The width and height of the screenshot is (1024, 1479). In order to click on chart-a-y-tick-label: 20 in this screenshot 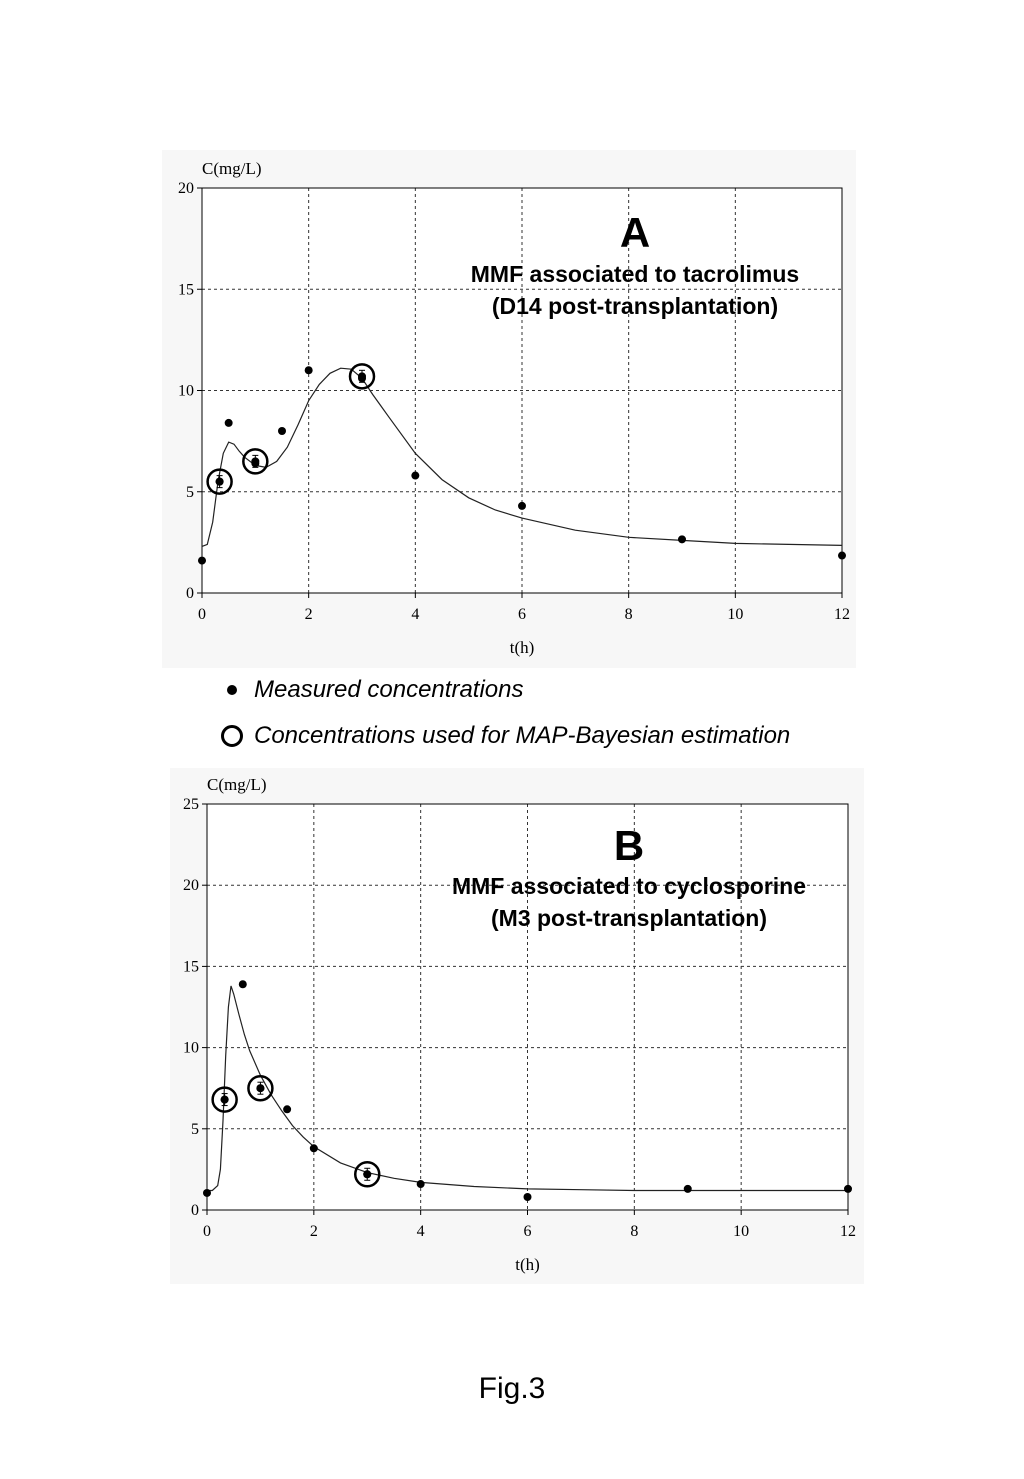, I will do `click(186, 188)`.